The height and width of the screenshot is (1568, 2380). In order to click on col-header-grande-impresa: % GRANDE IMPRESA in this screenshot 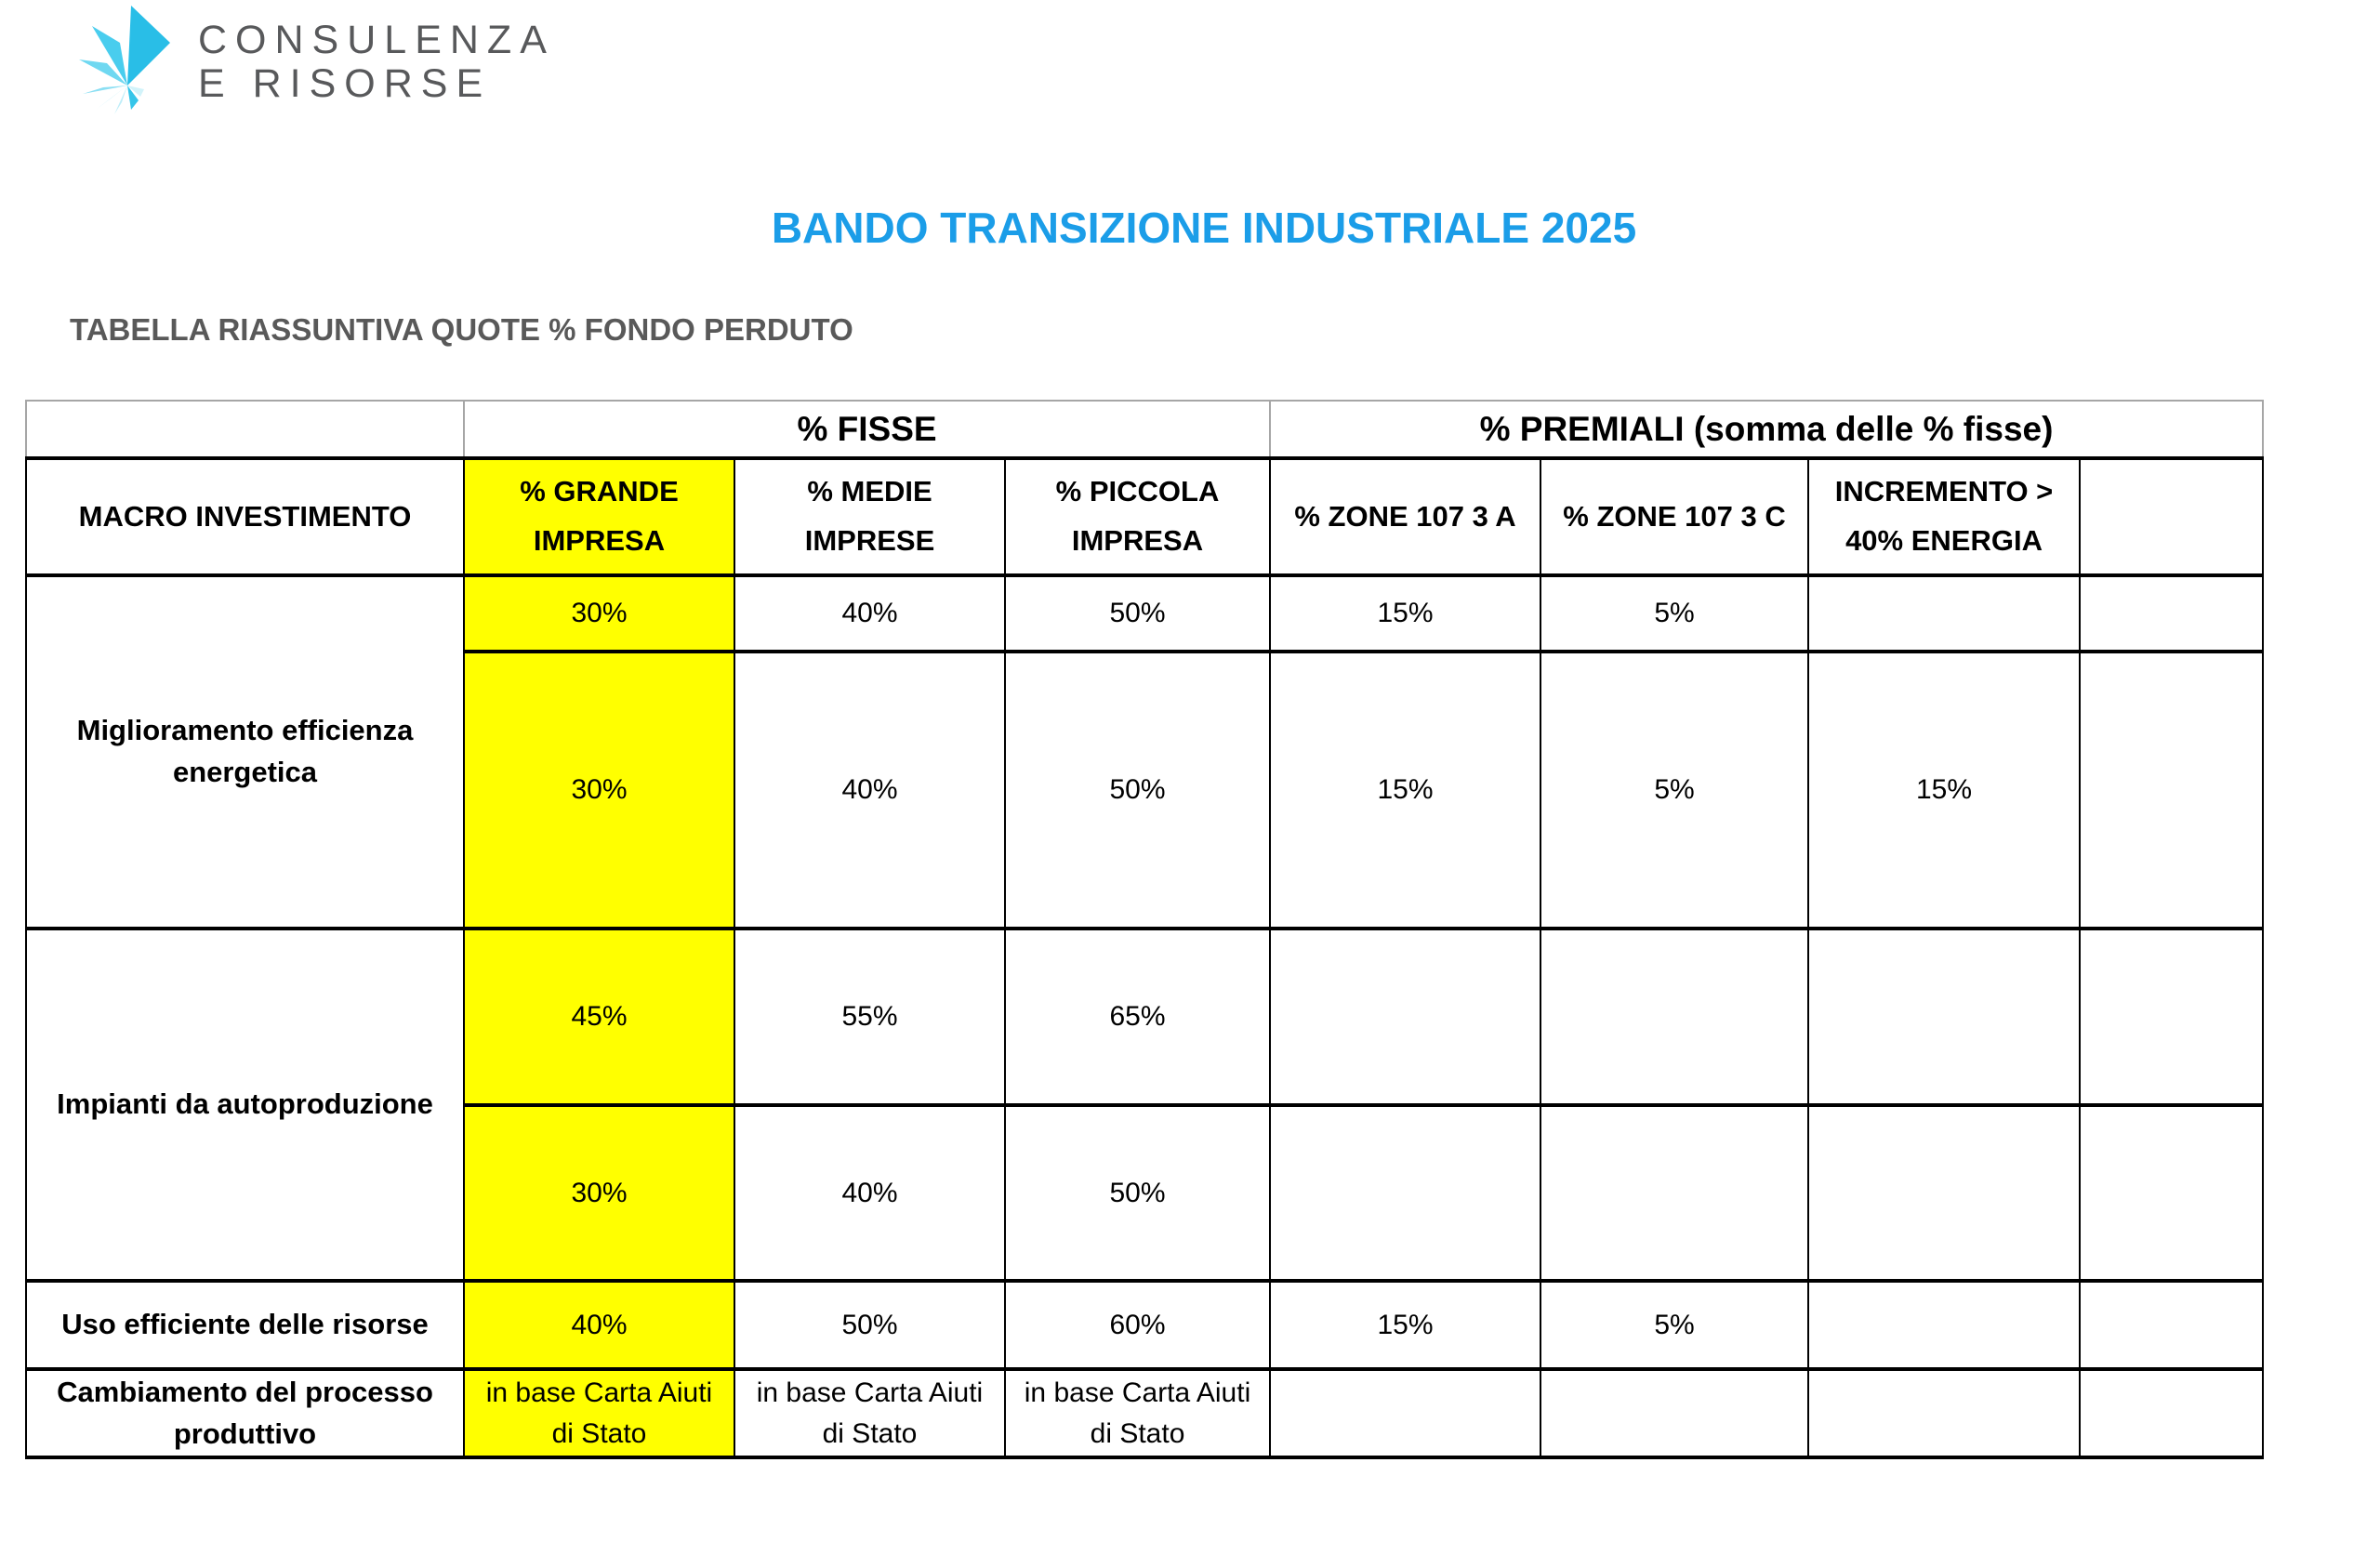, I will do `click(599, 517)`.